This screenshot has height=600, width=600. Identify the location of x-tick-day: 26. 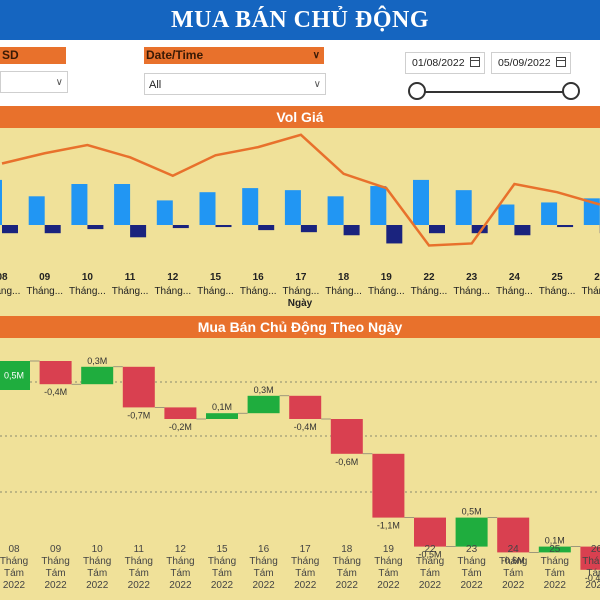
(597, 277).